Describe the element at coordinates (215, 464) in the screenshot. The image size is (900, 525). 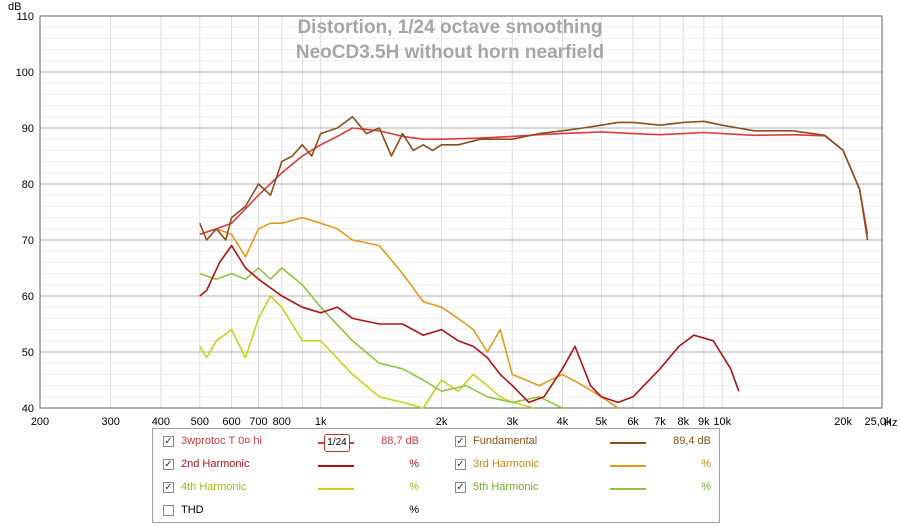
I see `legend-label: 2nd Harmonic` at that location.